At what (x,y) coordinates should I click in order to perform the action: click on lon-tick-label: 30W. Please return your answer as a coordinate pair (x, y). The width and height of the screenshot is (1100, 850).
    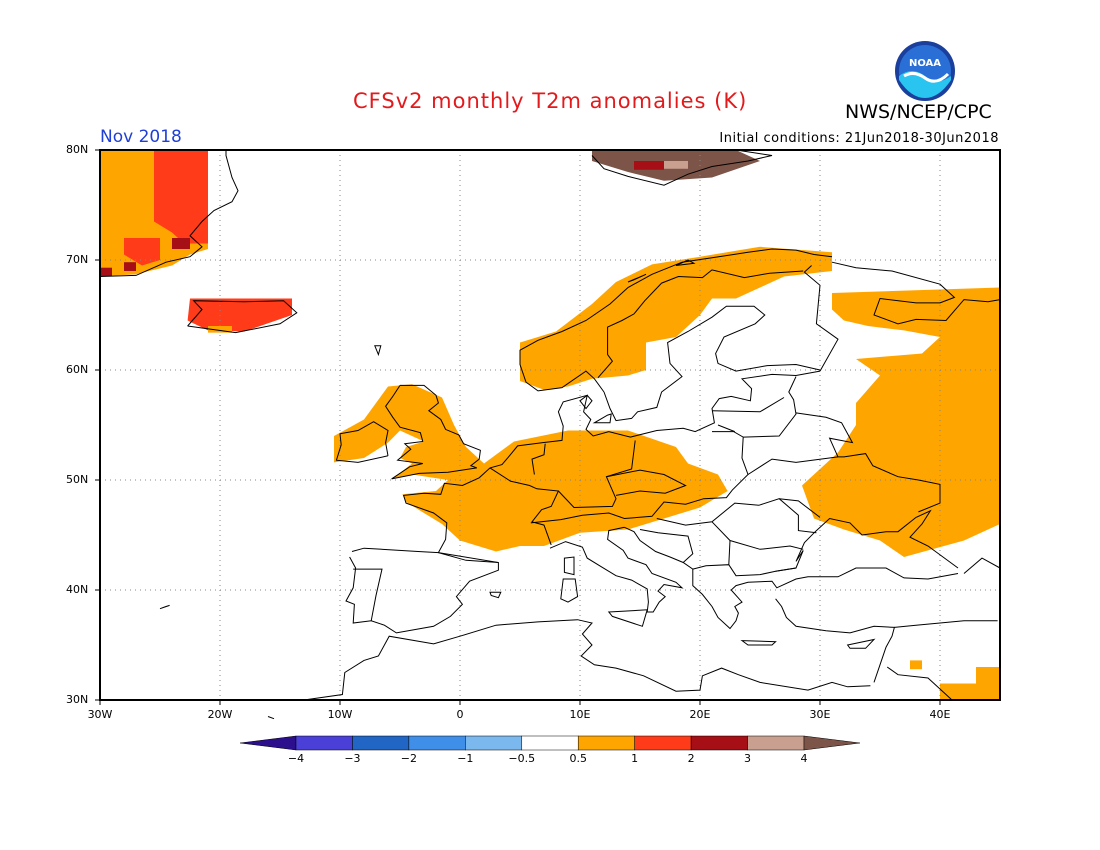
    Looking at the image, I should click on (100, 714).